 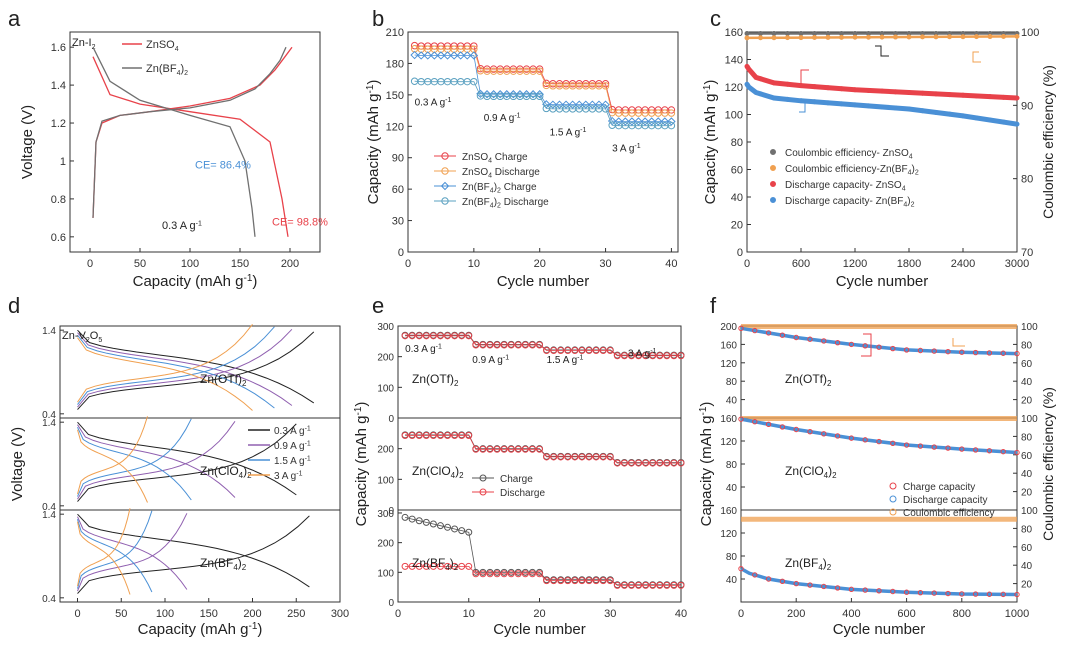 What do you see at coordinates (433, 103) in the screenshot?
I see `rate-label: 0.3 A g-1​` at bounding box center [433, 103].